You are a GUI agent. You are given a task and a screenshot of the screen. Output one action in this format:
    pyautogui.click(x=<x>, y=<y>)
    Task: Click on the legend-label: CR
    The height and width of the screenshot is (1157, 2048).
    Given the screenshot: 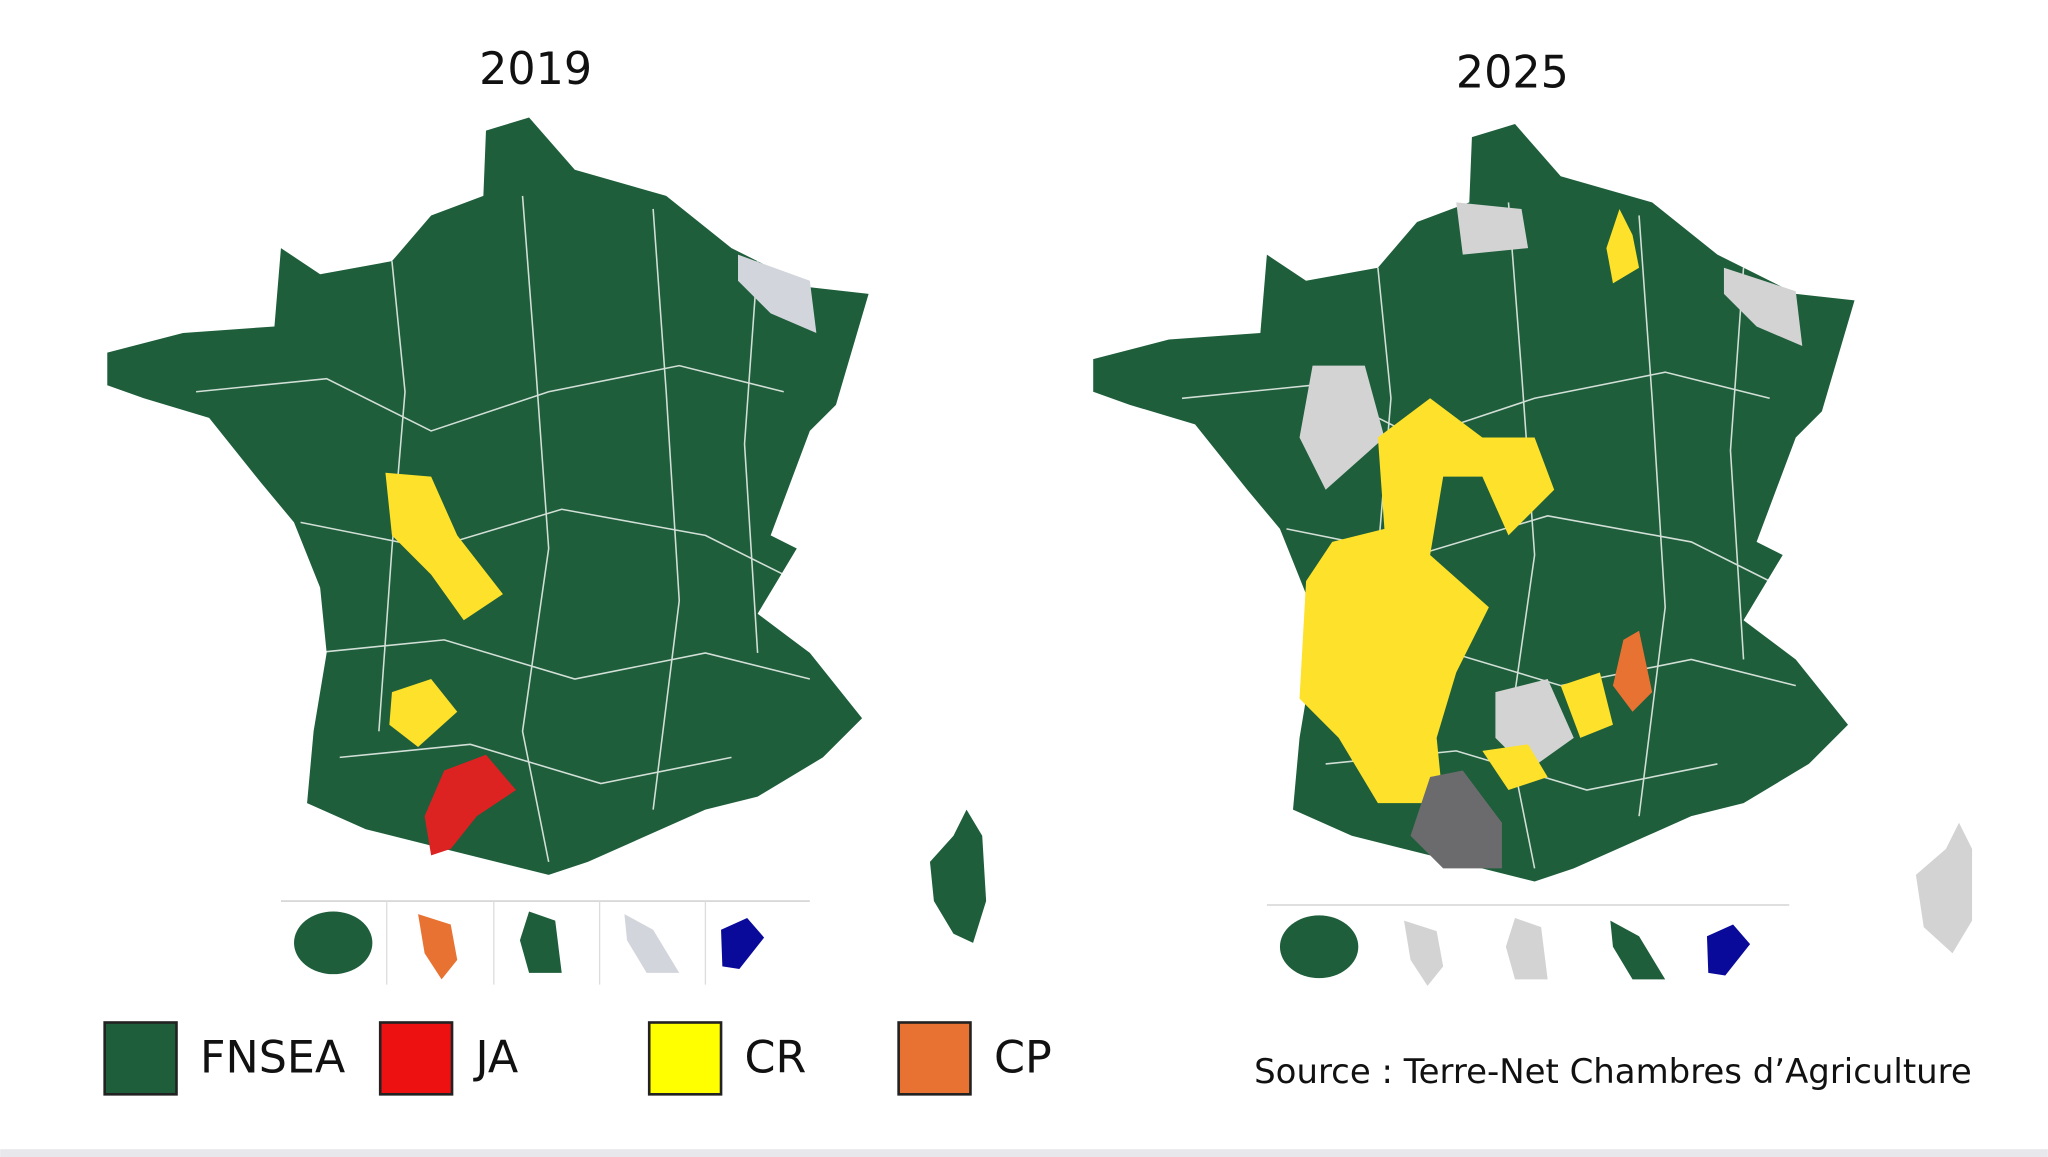 What is the action you would take?
    pyautogui.click(x=776, y=1057)
    